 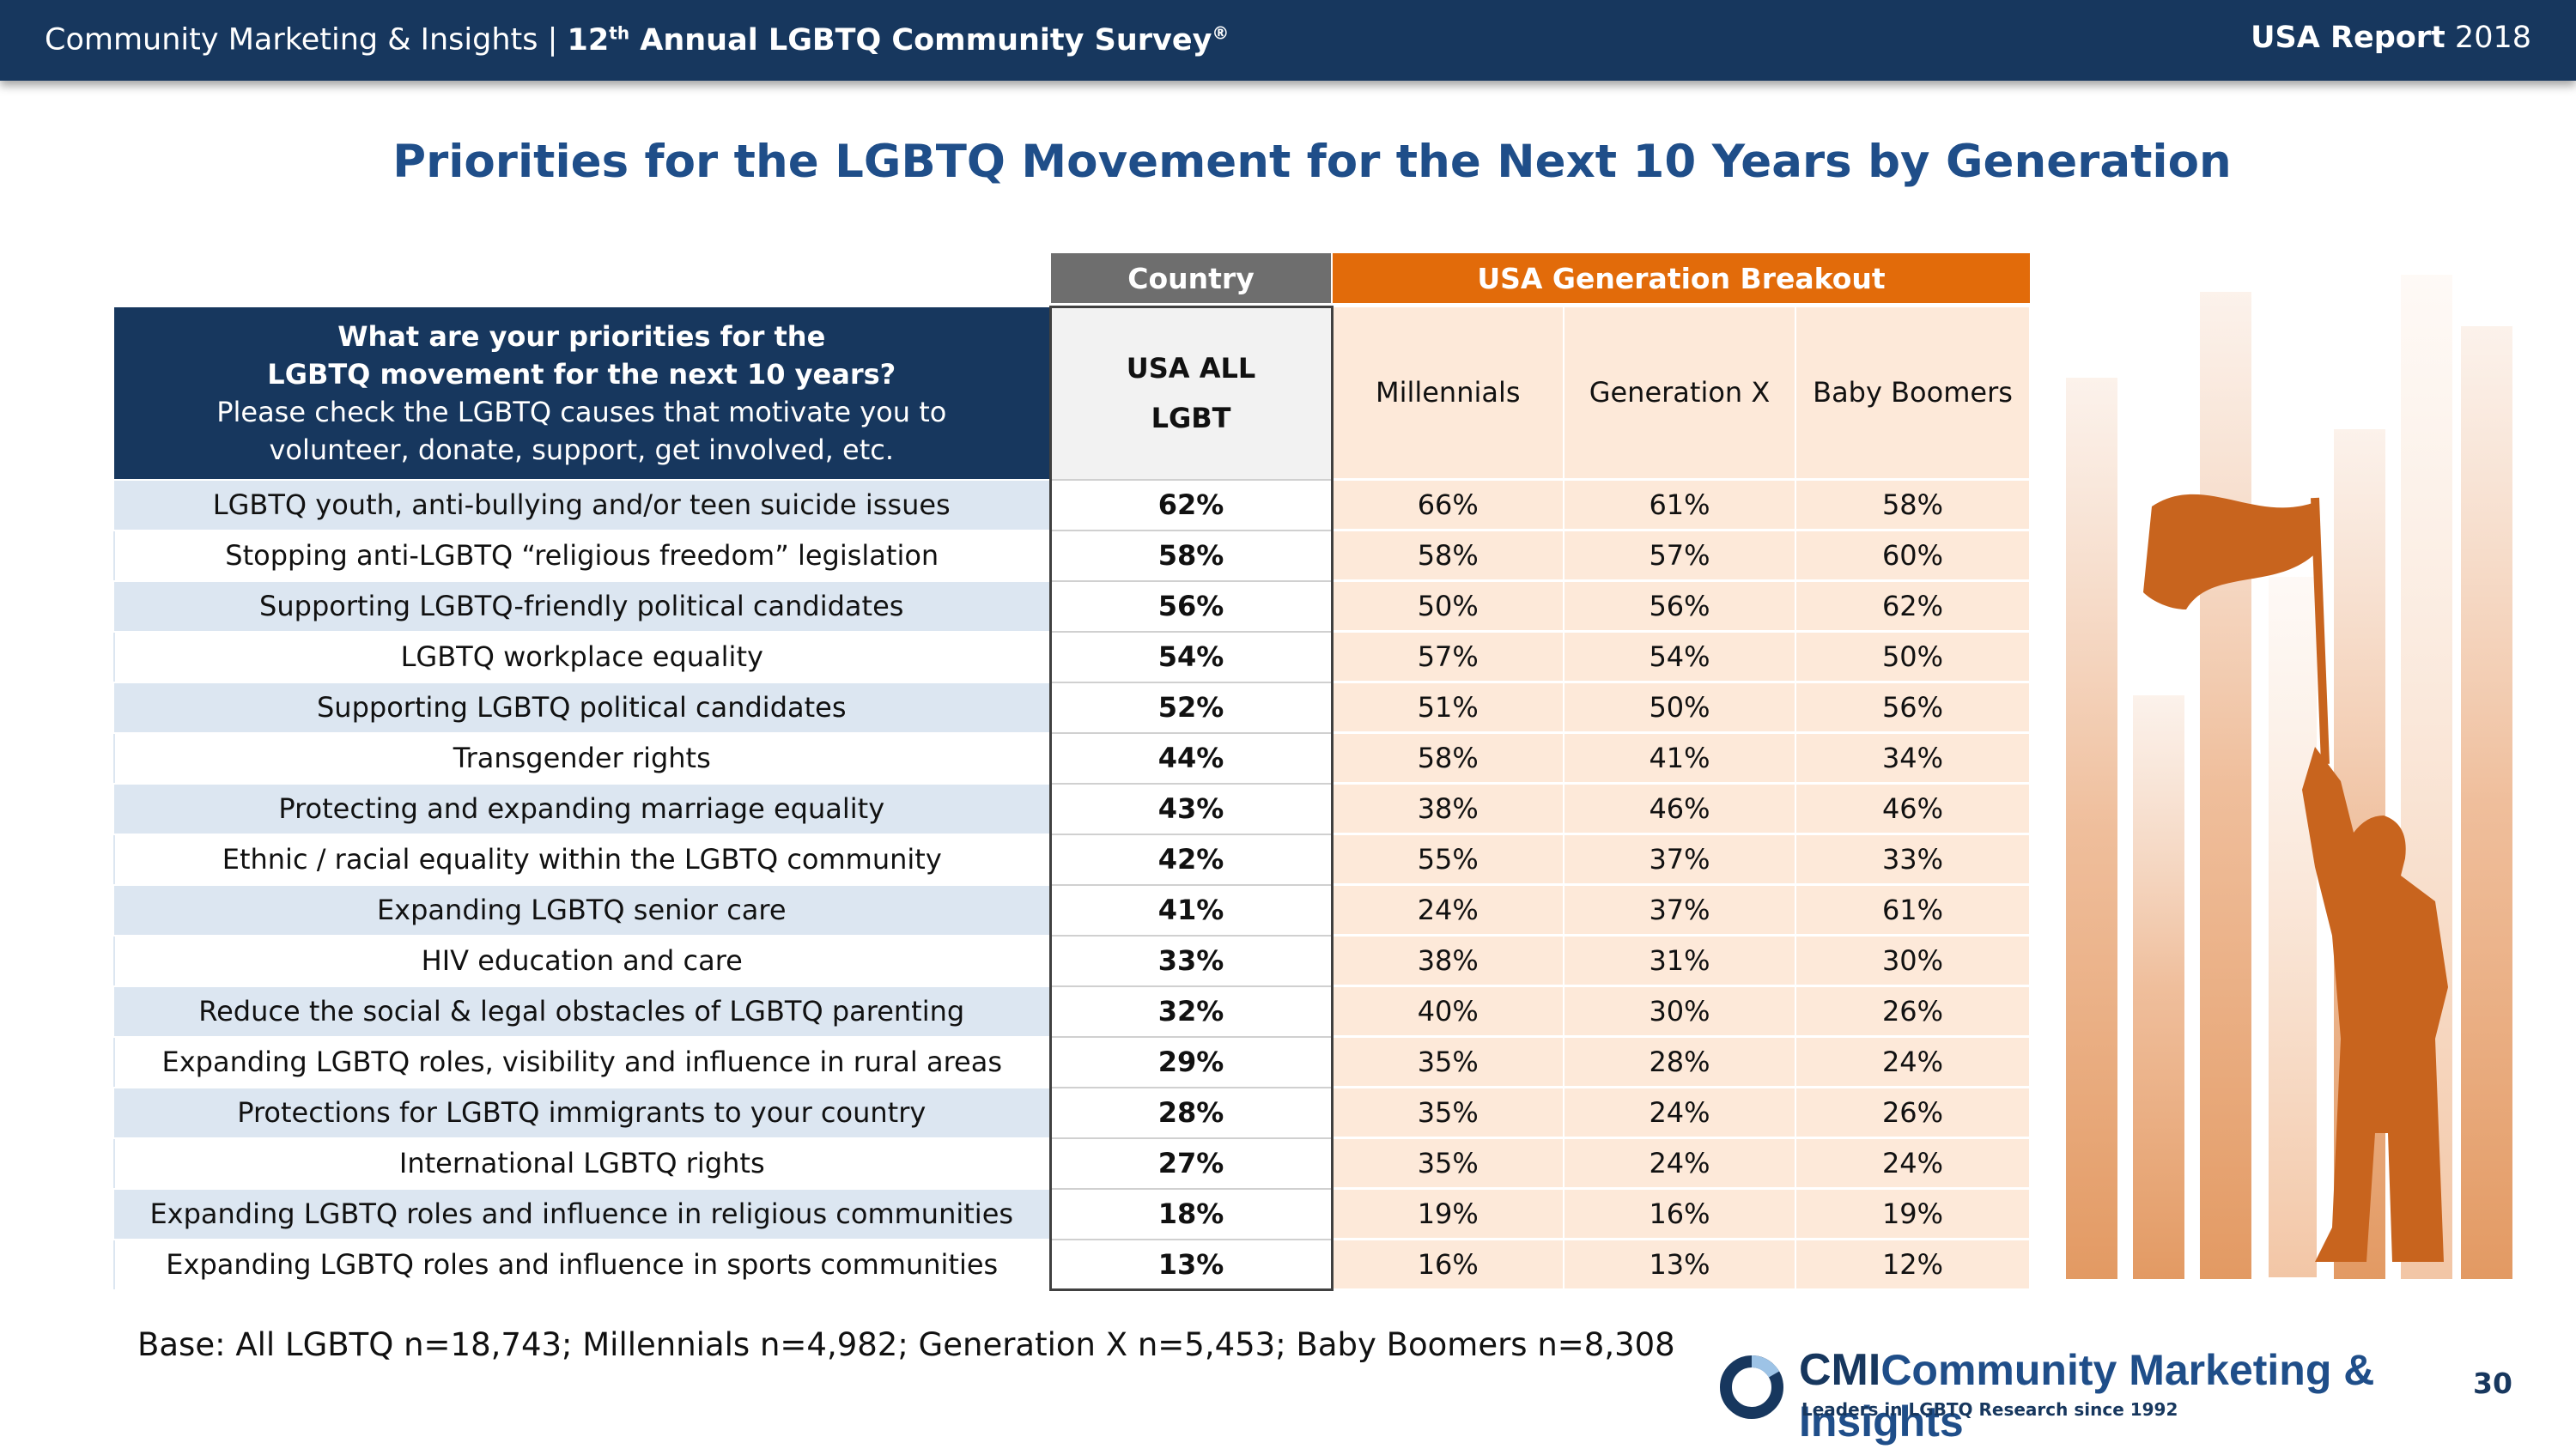 I want to click on usa-all-value: 62%, so click(x=1191, y=504).